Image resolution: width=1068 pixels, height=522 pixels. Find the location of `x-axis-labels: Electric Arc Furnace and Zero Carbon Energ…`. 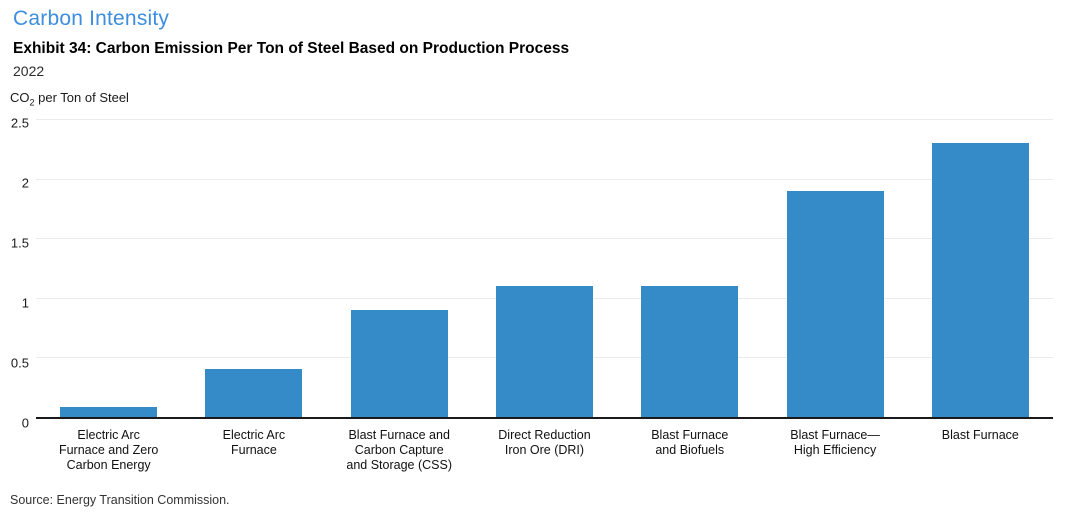

x-axis-labels: Electric Arc Furnace and Zero Carbon Energ… is located at coordinates (544, 450).